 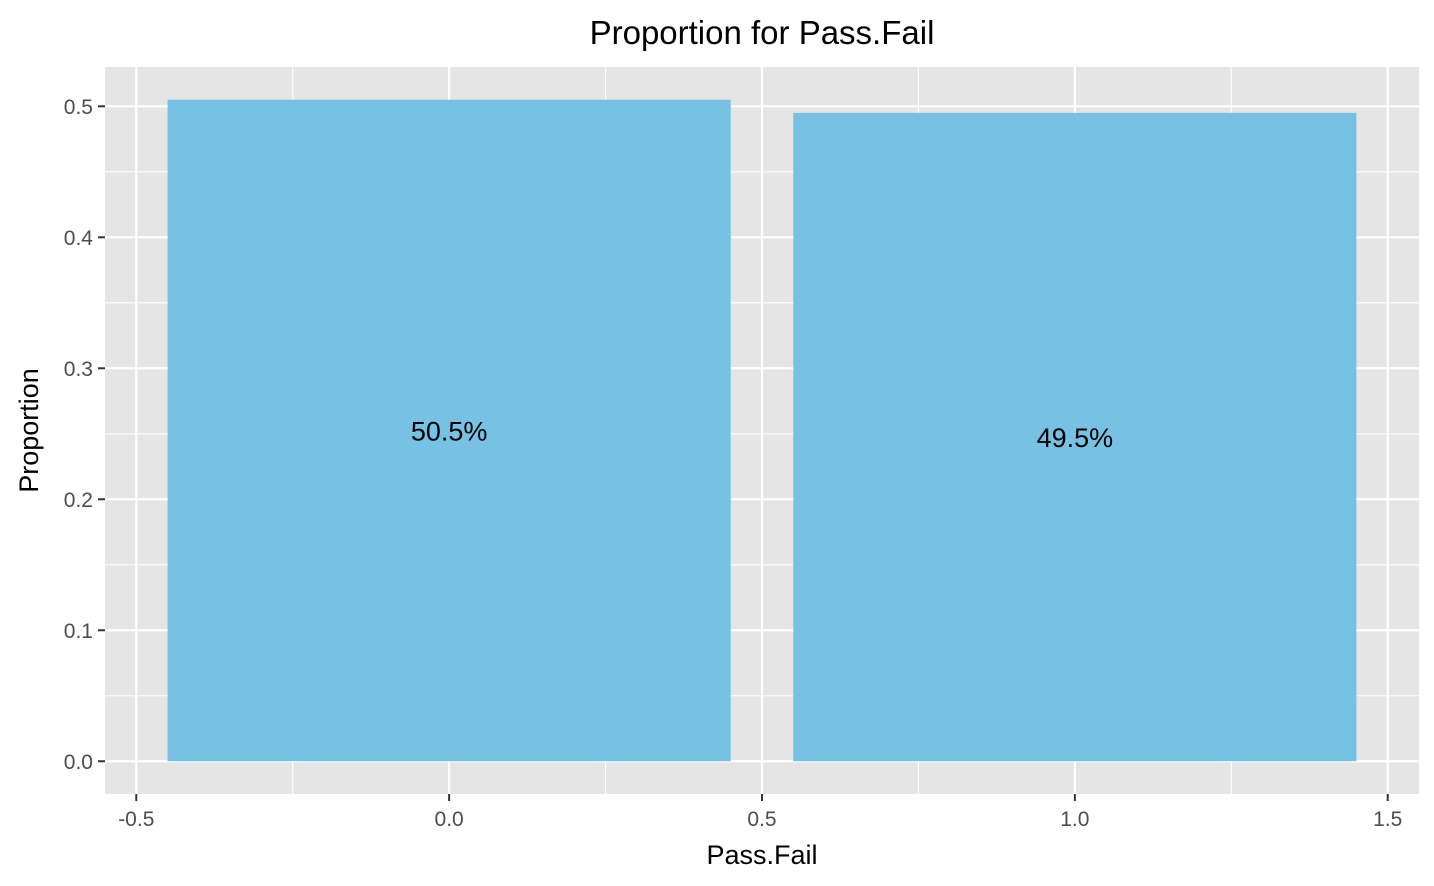 I want to click on x-tick-label: 0.0, so click(x=449, y=819).